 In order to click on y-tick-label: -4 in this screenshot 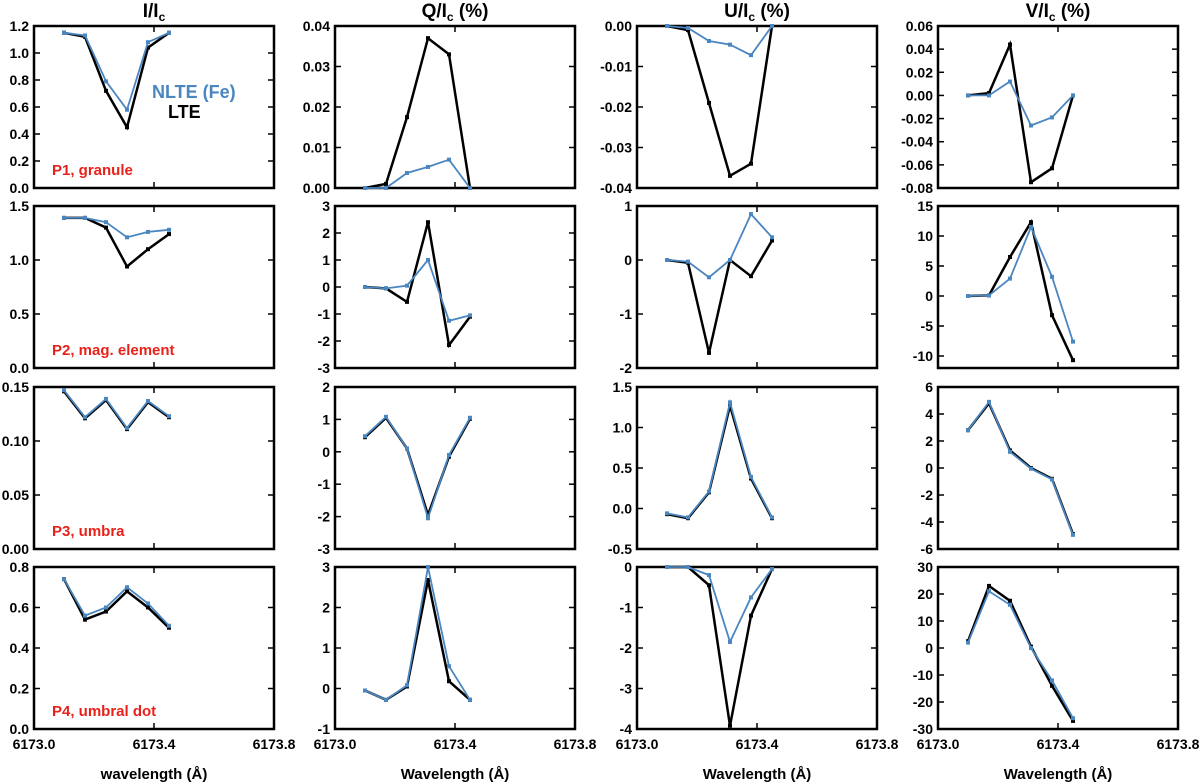, I will do `click(626, 729)`.